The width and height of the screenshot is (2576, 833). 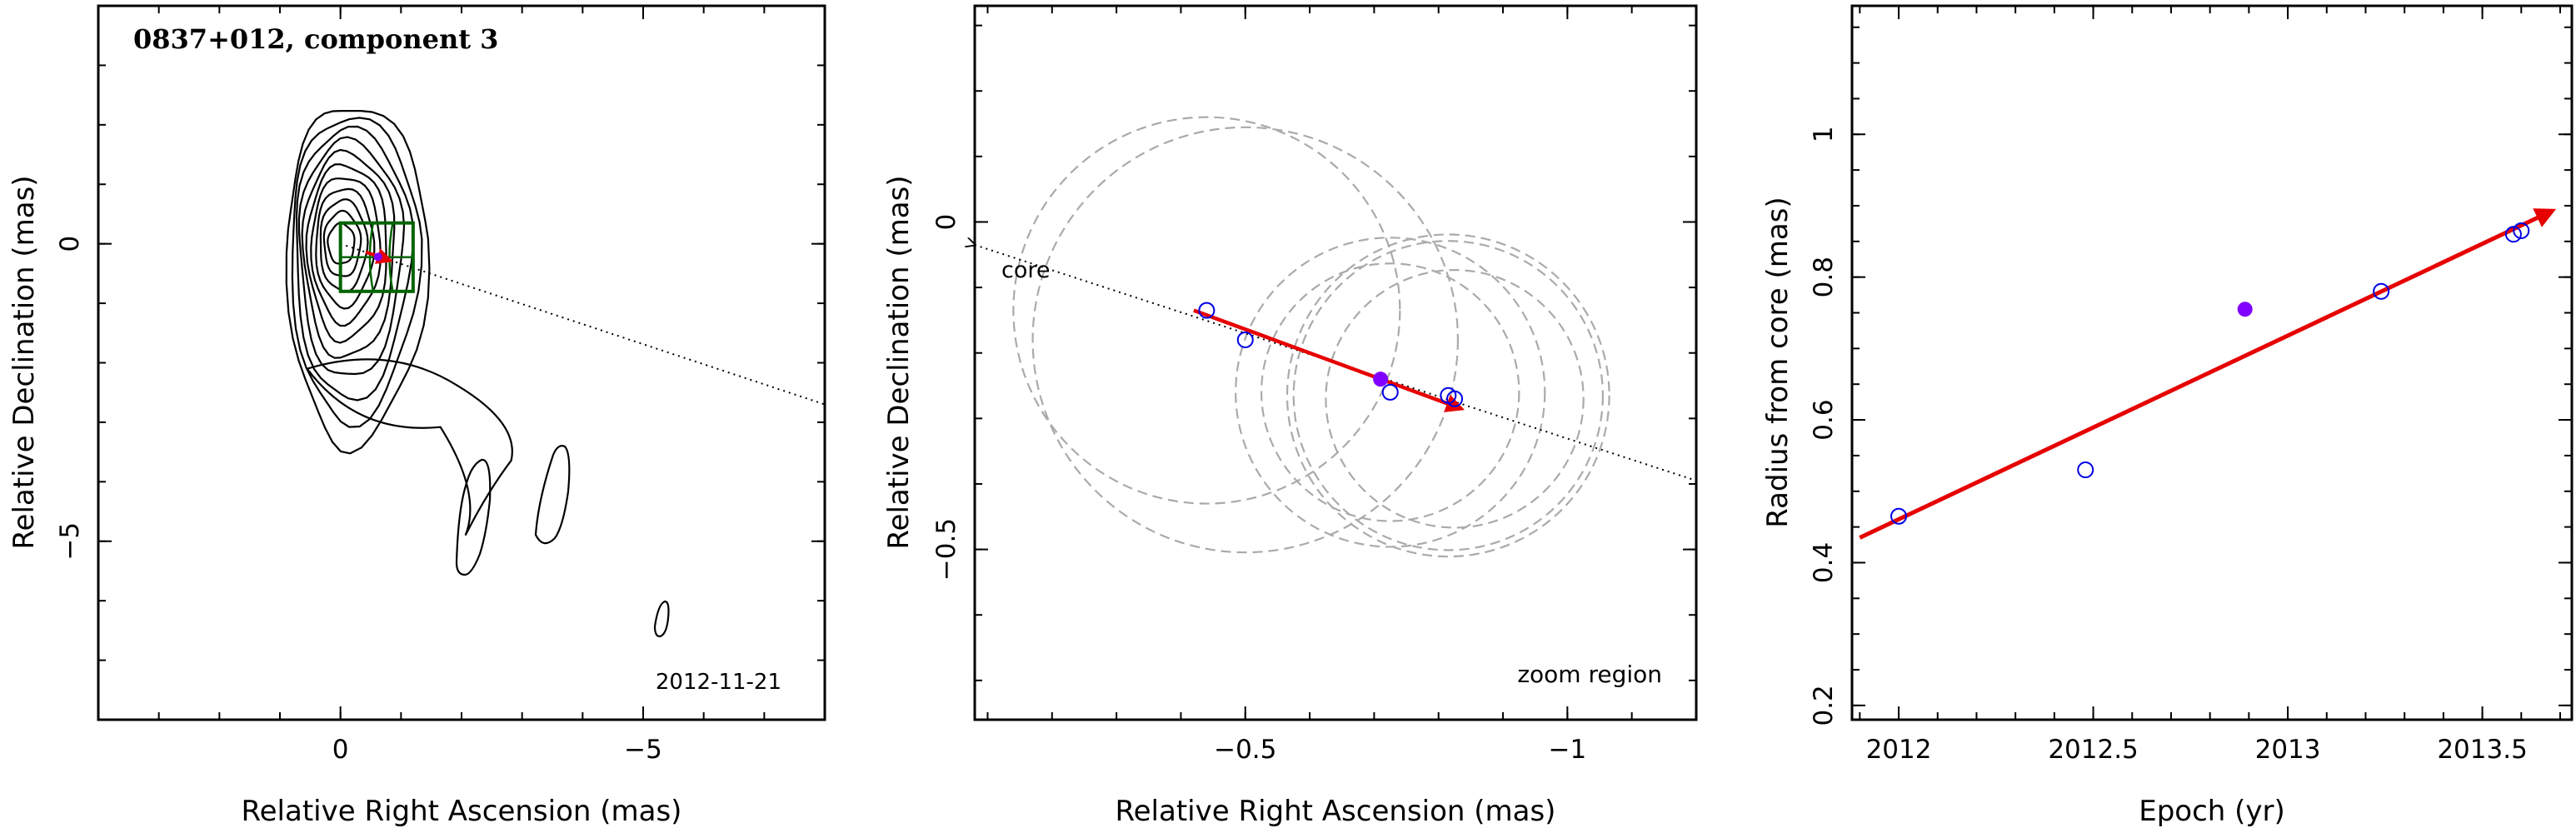 I want to click on p1-x-axis-label: Relative Right Ascension (mas), so click(x=462, y=811).